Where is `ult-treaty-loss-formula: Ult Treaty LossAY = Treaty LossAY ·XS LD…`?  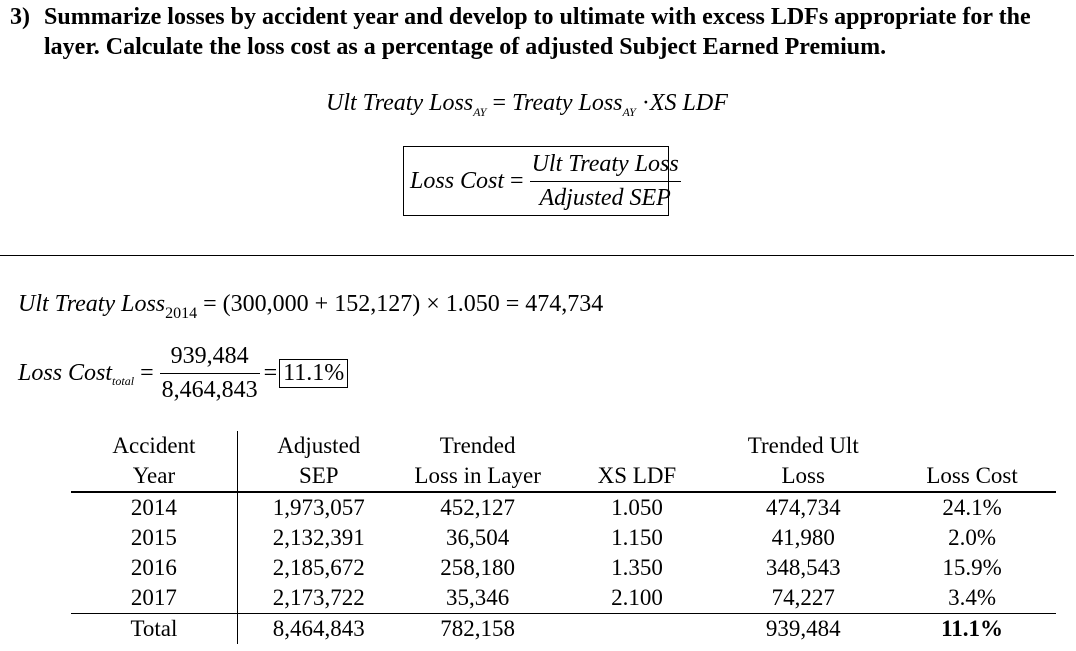
ult-treaty-loss-formula: Ult Treaty LossAY = Treaty LossAY ·XS LD… is located at coordinates (527, 104).